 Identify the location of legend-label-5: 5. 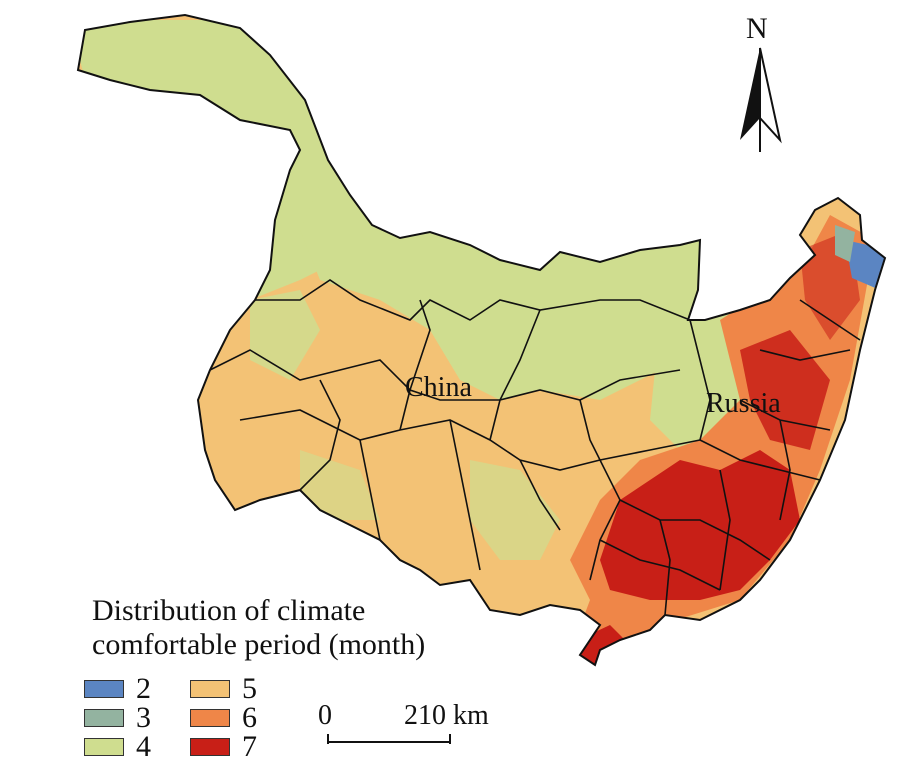
(249, 688).